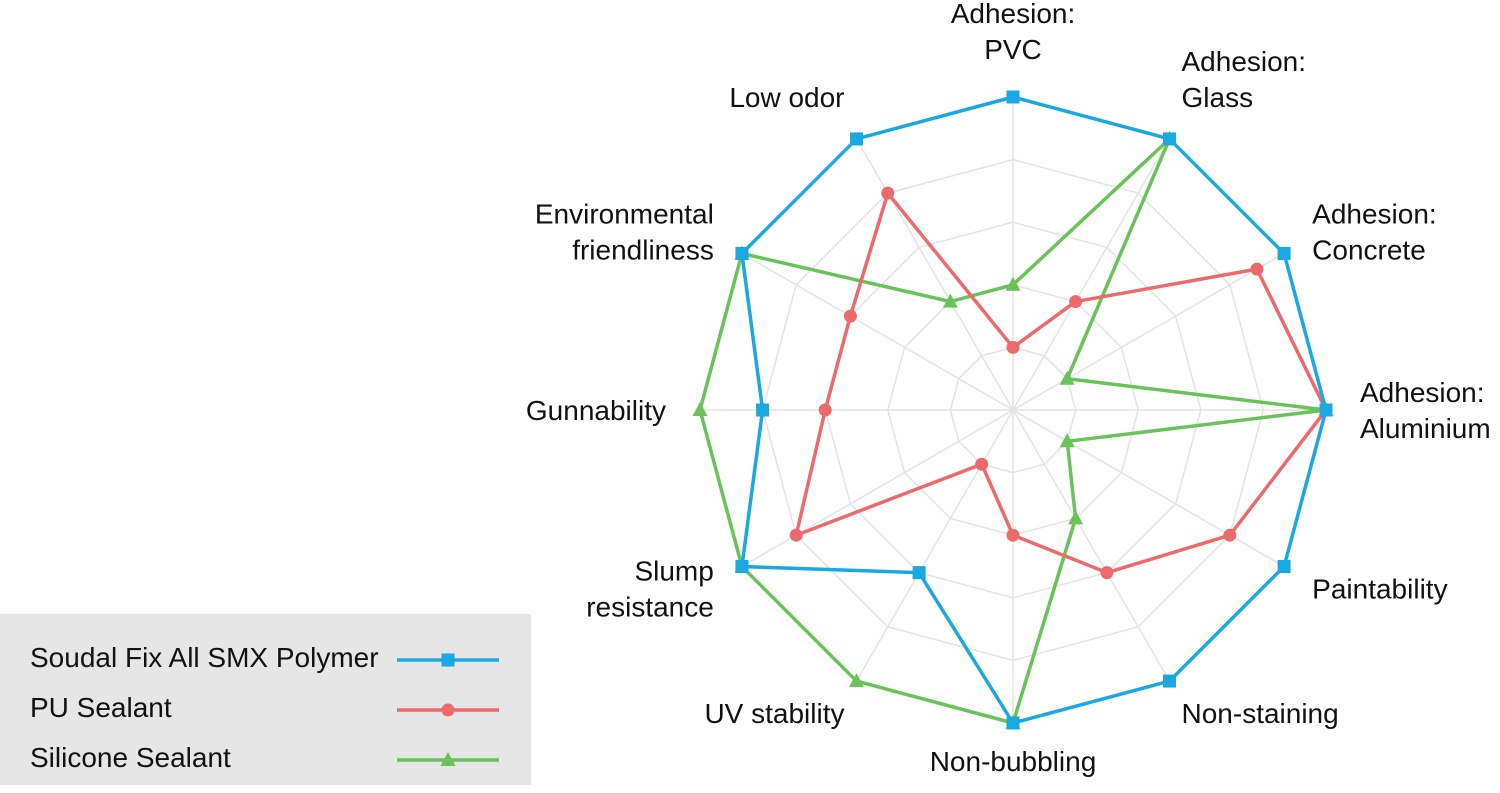 This screenshot has height=793, width=1500. I want to click on axis-label-line: resistance, so click(650, 607).